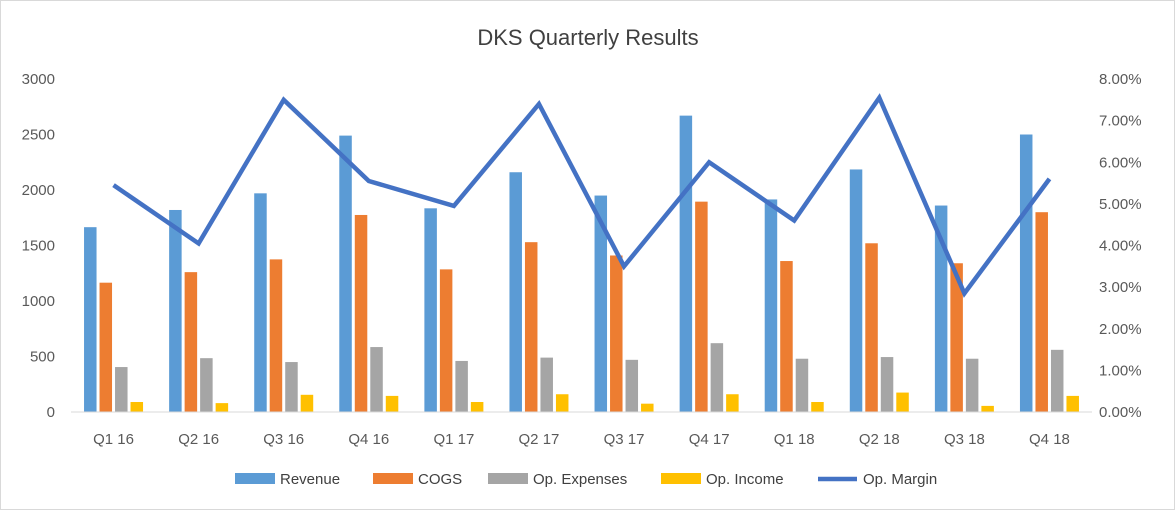 The image size is (1175, 510). Describe the element at coordinates (900, 479) in the screenshot. I see `legend-label-op-margin: Op. Margin` at that location.